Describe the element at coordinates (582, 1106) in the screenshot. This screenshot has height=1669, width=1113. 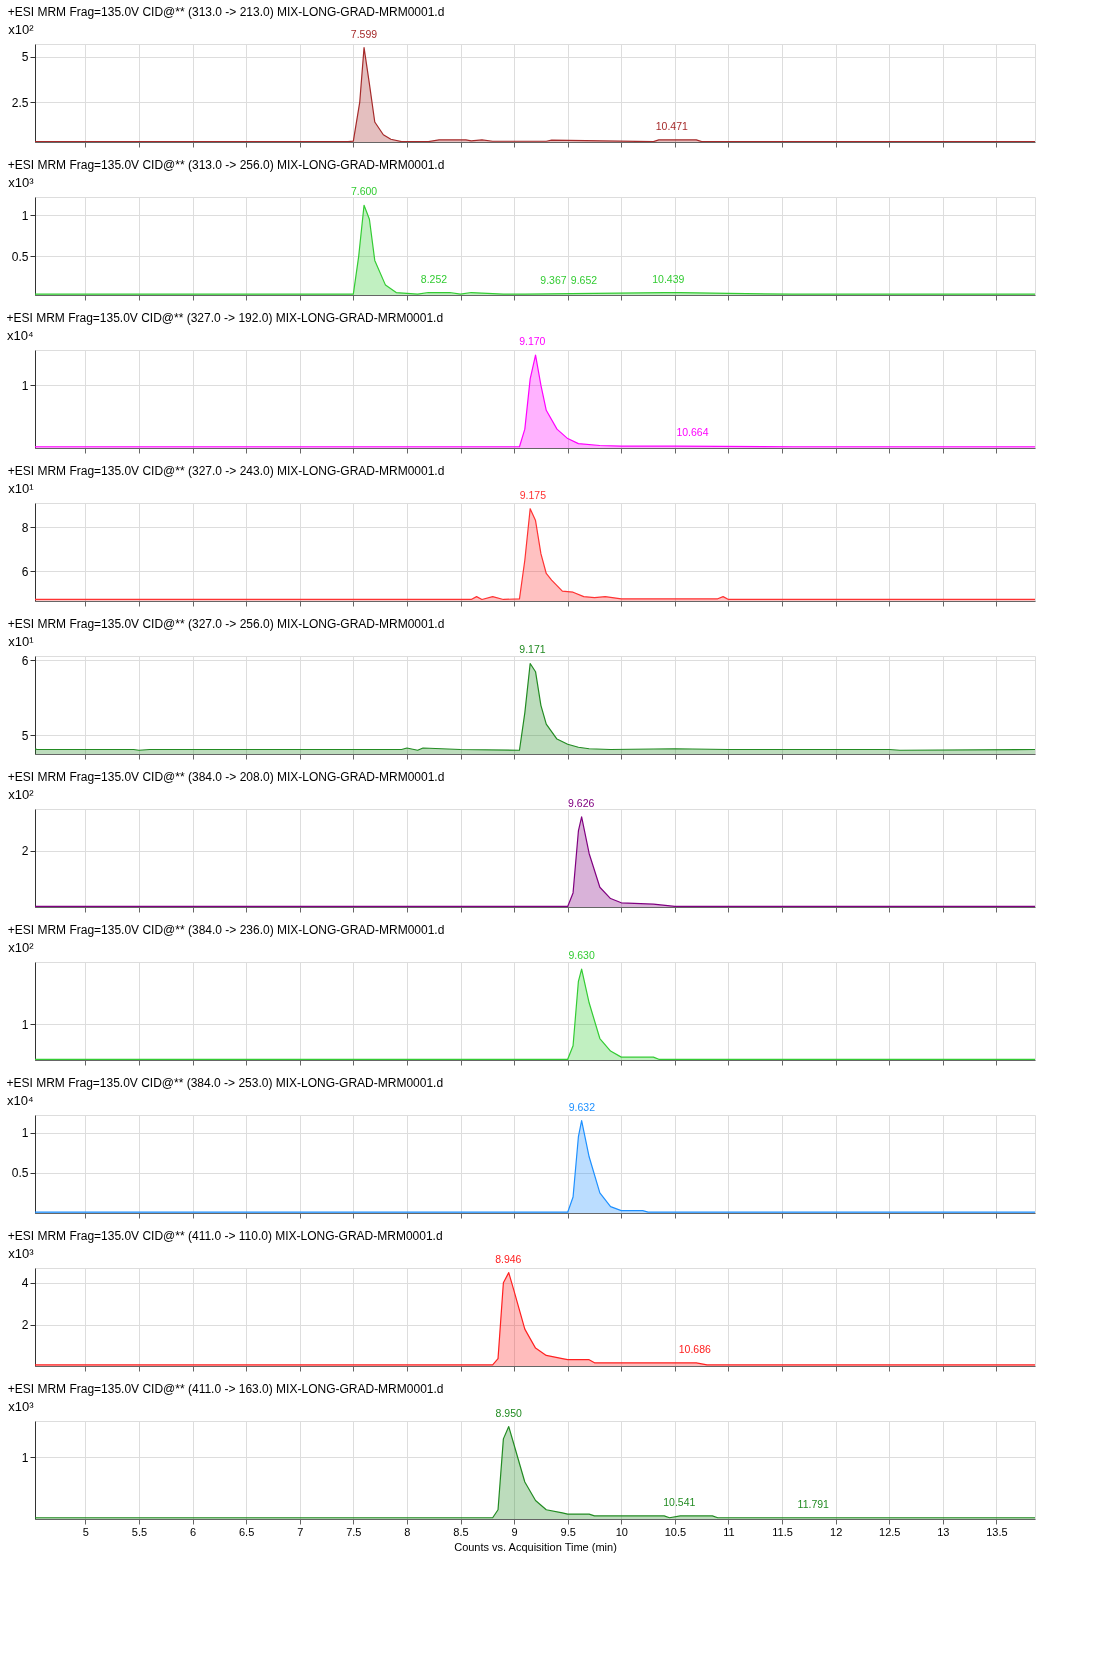
I see `annotation: 9.632` at that location.